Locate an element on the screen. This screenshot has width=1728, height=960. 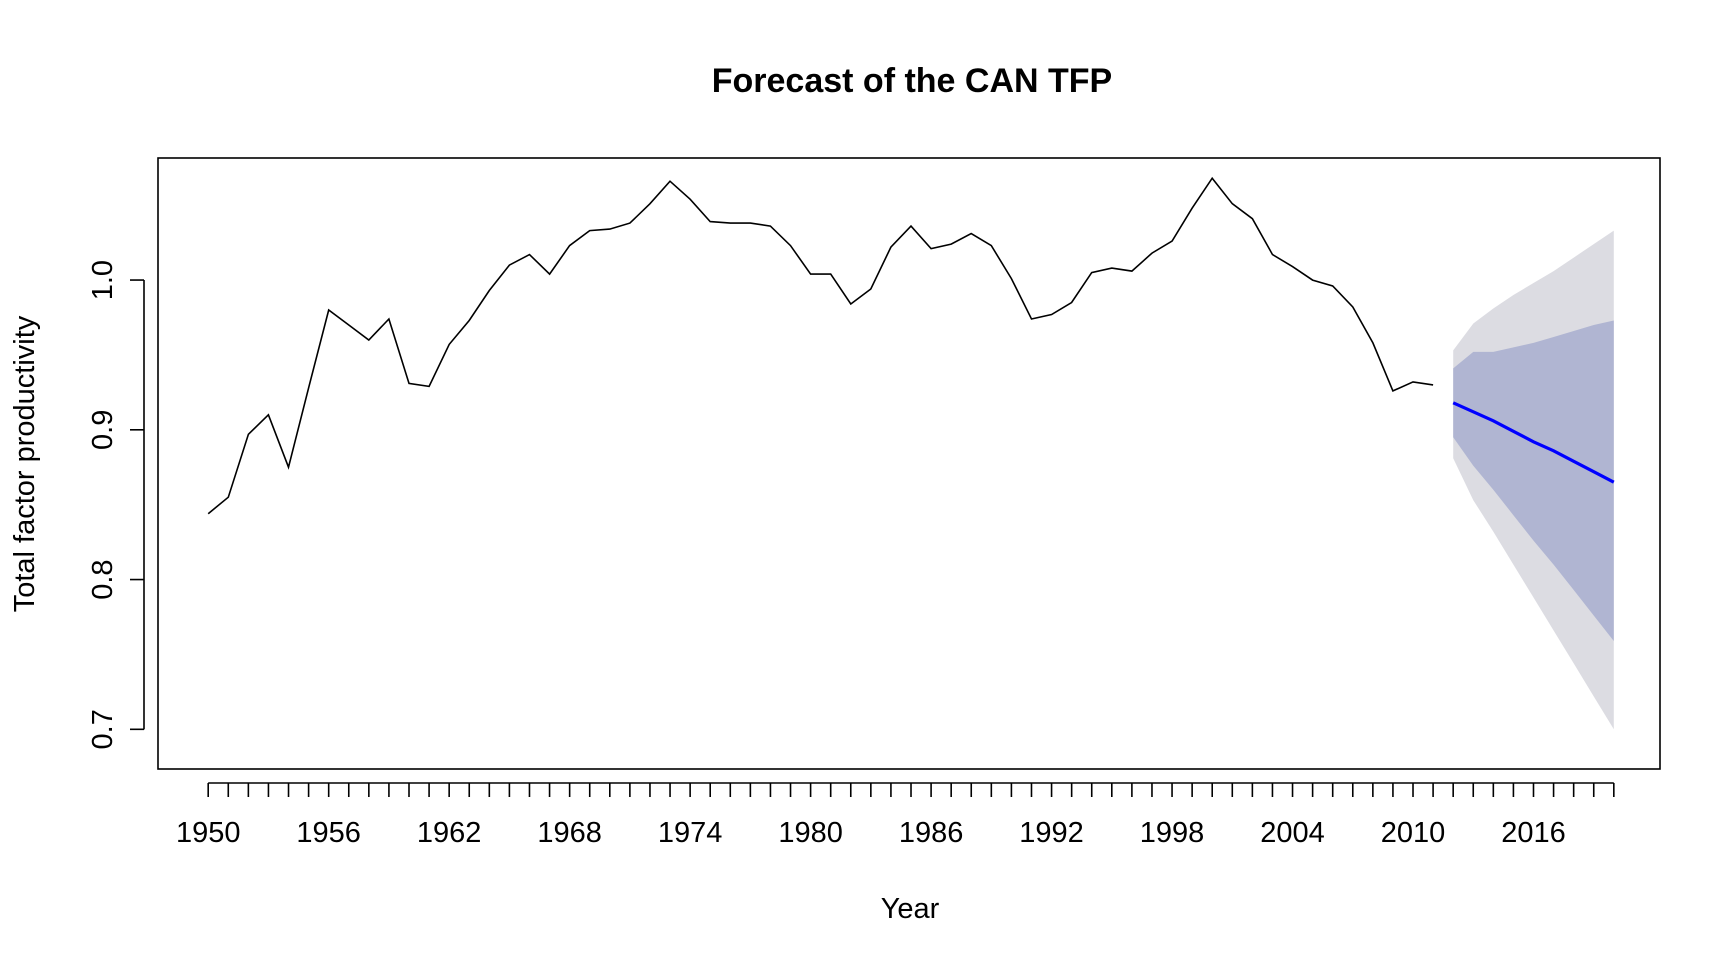
x-tick-label: 1998 is located at coordinates (1172, 833).